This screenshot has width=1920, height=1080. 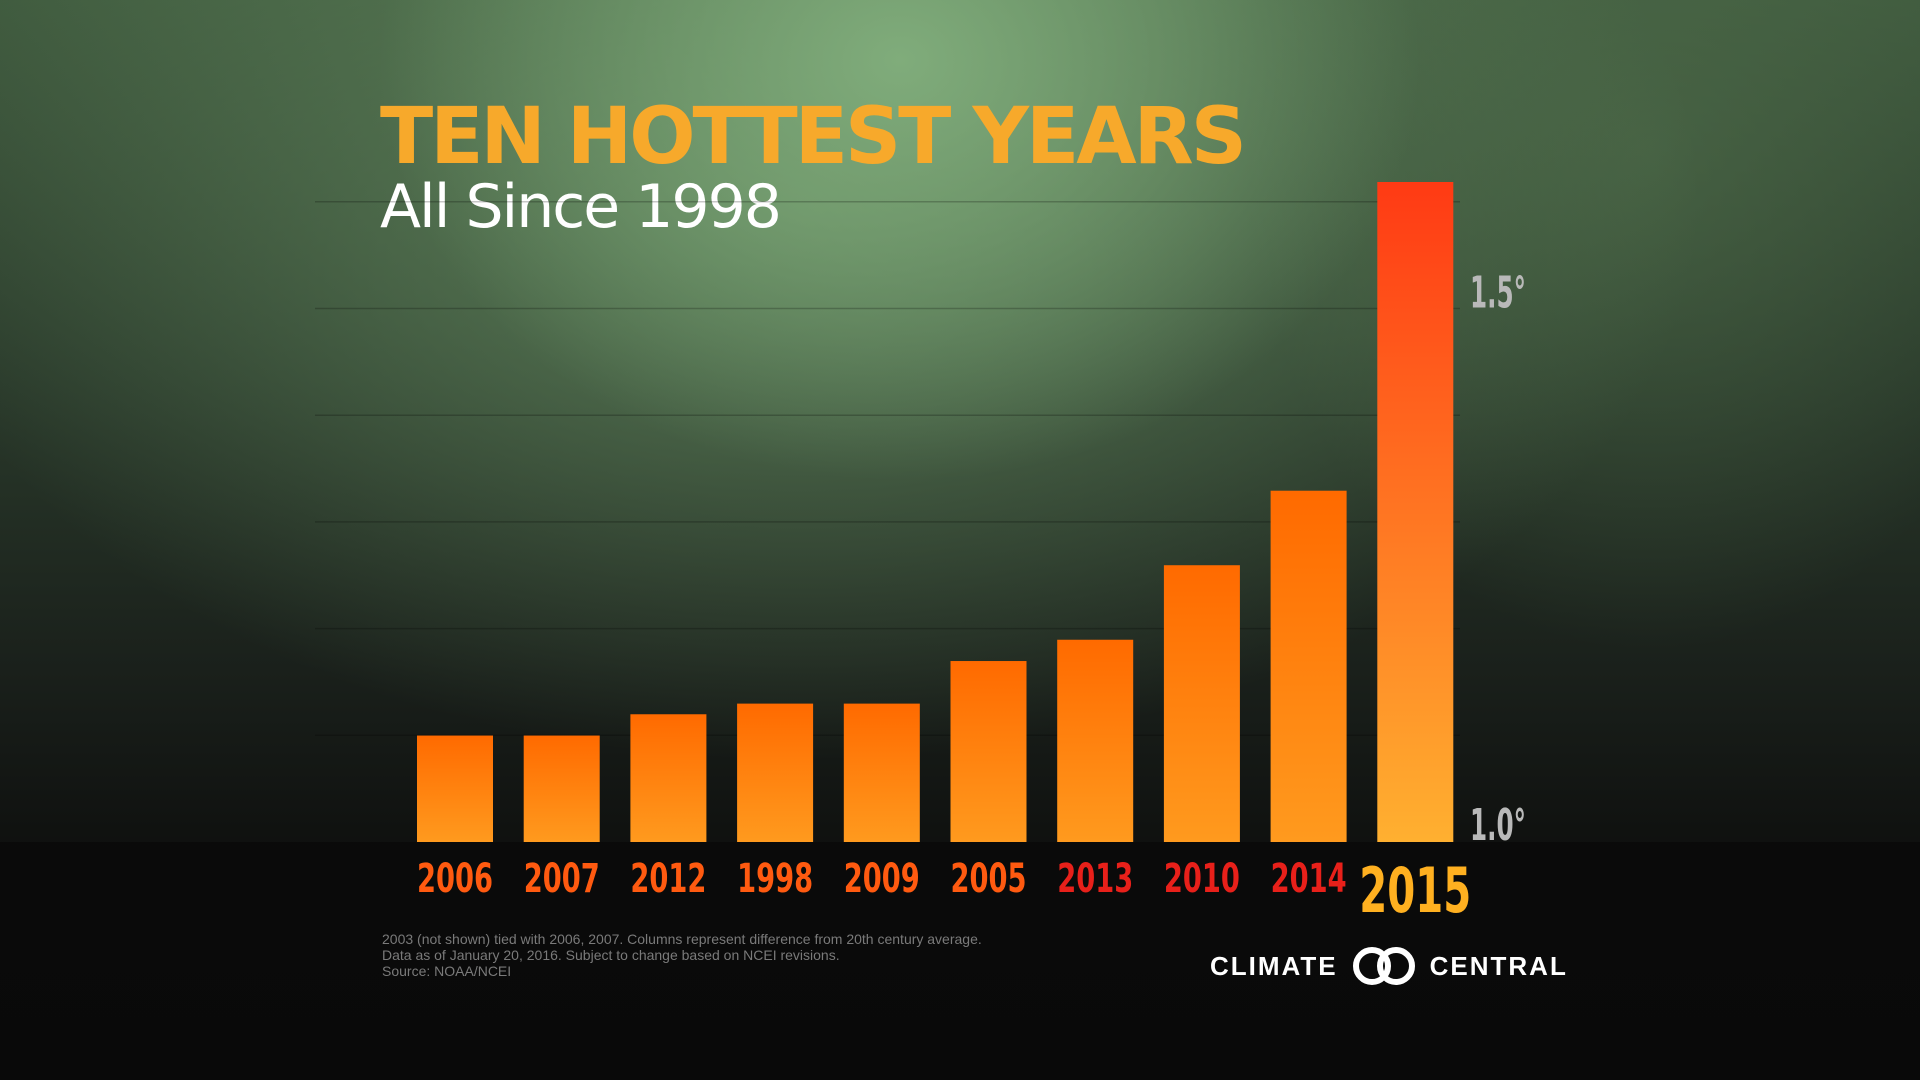 I want to click on bar-2007, so click(x=561, y=788).